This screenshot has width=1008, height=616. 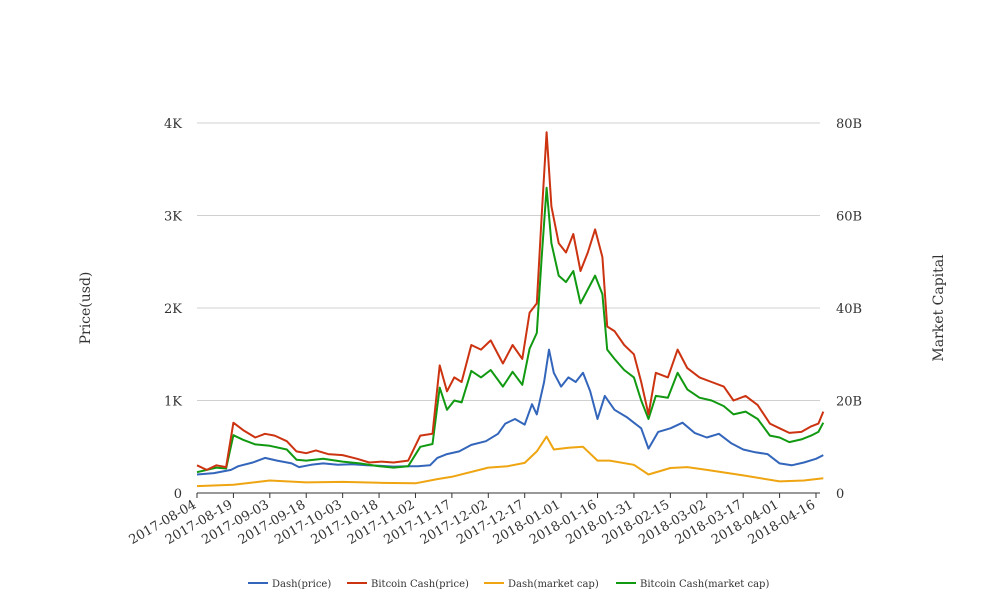 I want to click on y-right-axis-title: Market Capital, so click(x=939, y=308).